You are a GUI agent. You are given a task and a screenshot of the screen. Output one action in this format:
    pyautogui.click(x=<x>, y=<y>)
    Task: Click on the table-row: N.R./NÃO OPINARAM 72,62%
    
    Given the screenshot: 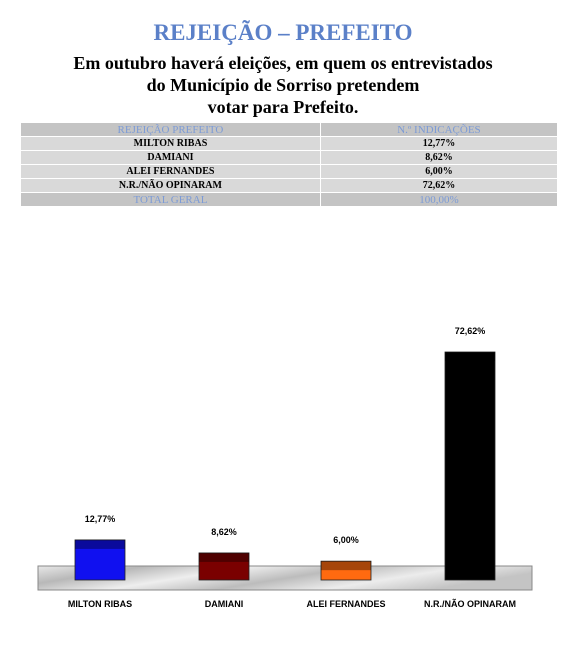 What is the action you would take?
    pyautogui.click(x=289, y=185)
    